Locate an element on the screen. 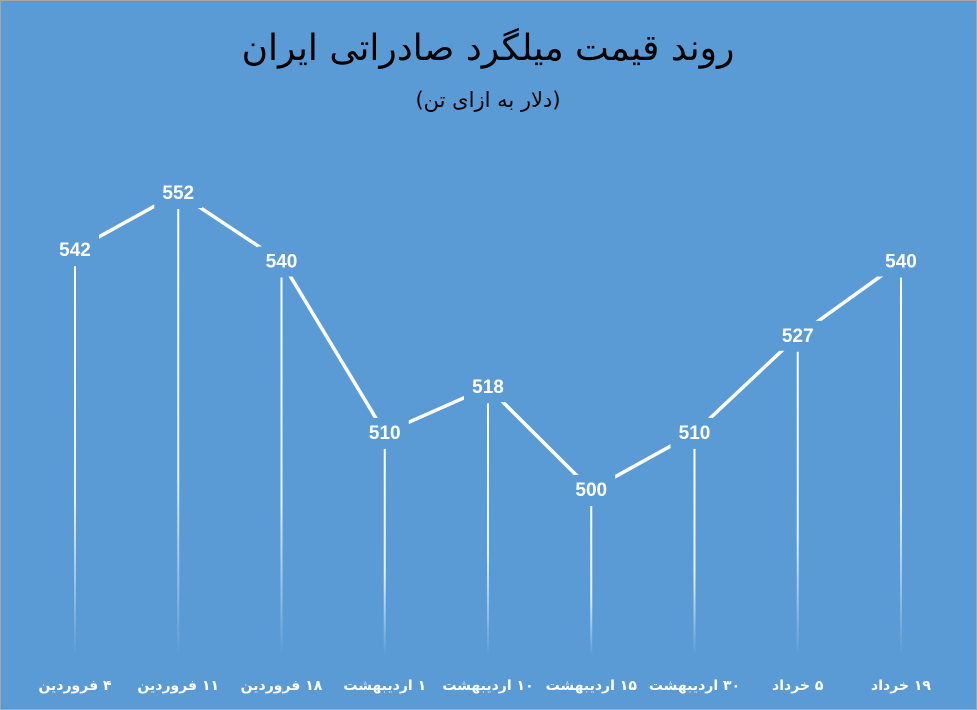 Image resolution: width=977 pixels, height=710 pixels. x-tick-label: ۱۹ خرداد is located at coordinates (901, 686).